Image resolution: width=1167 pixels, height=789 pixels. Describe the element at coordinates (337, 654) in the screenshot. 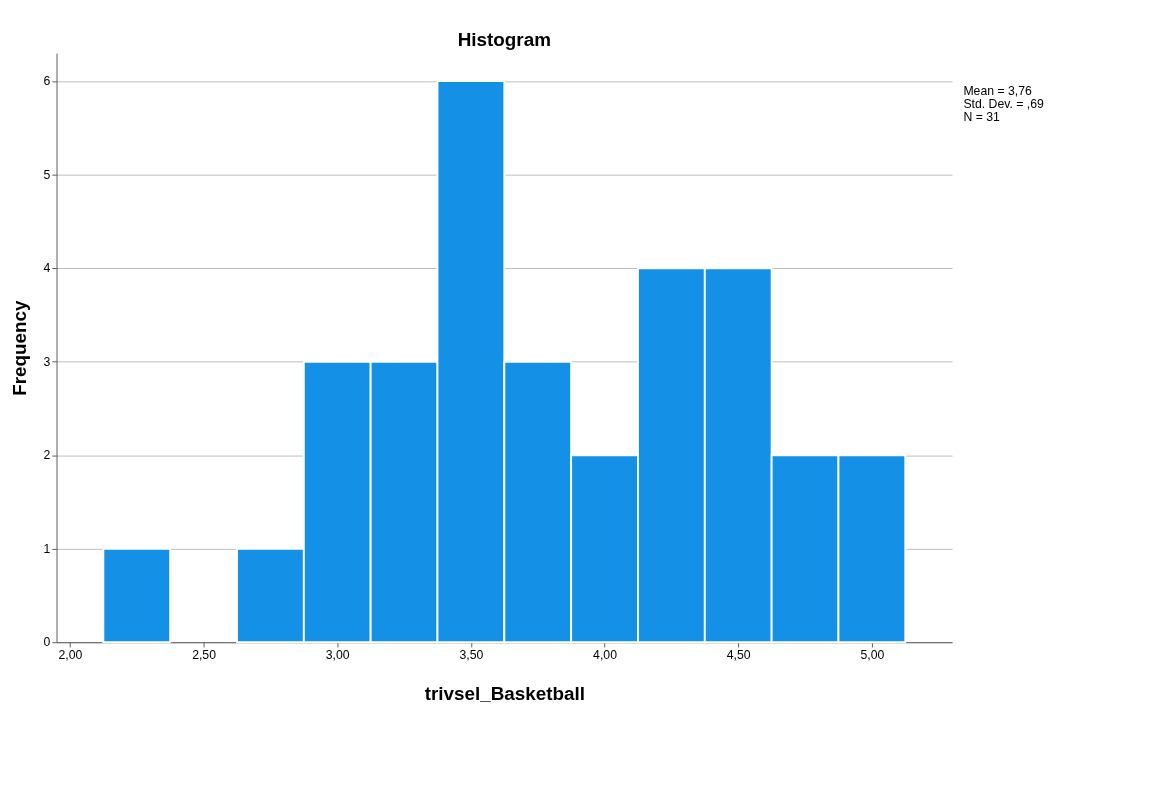

I see `x-tick-label: 3,00` at that location.